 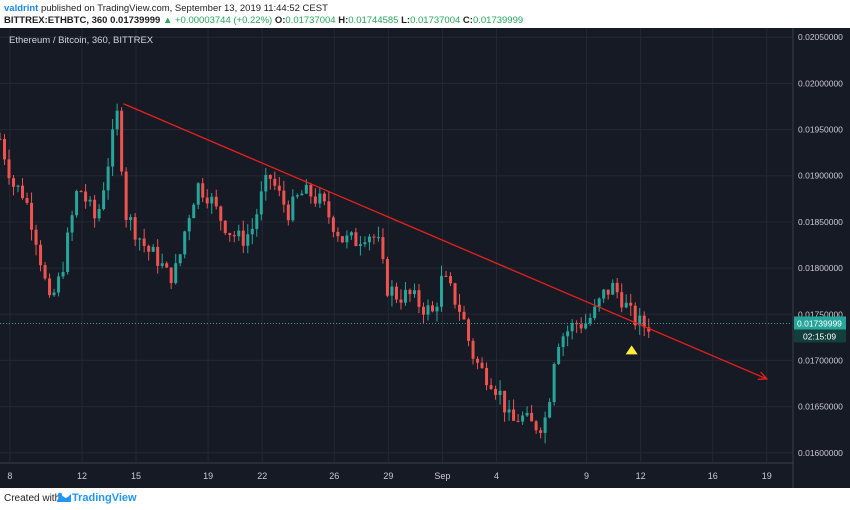 I want to click on created-with-text: Created with, so click(x=32, y=498).